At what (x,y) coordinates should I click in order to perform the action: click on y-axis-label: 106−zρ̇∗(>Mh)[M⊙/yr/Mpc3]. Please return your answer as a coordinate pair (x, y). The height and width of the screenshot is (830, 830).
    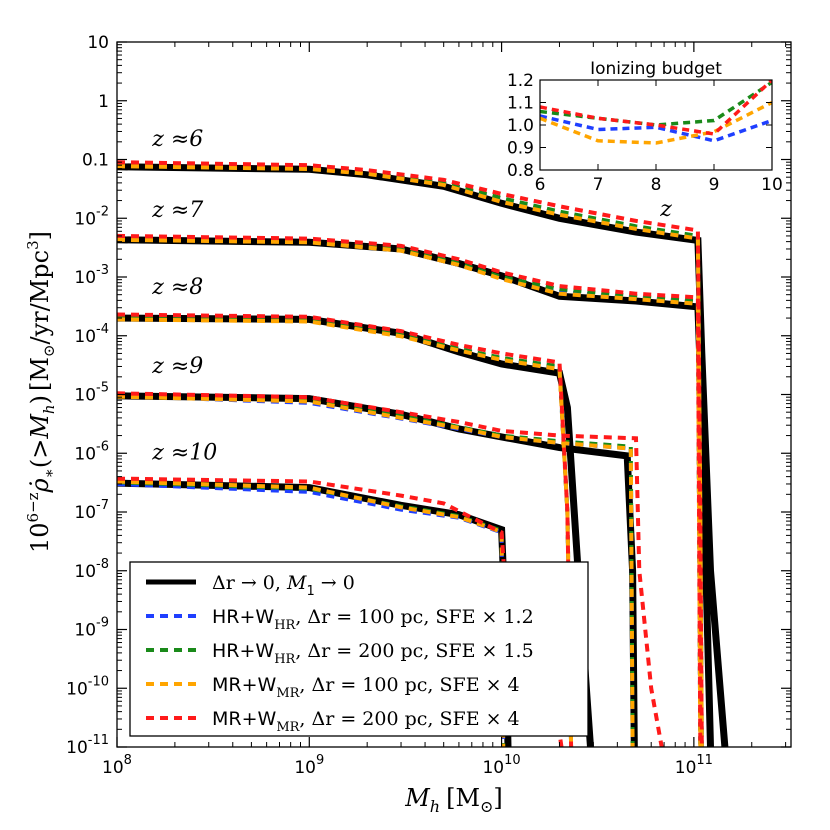
    Looking at the image, I should click on (41, 392).